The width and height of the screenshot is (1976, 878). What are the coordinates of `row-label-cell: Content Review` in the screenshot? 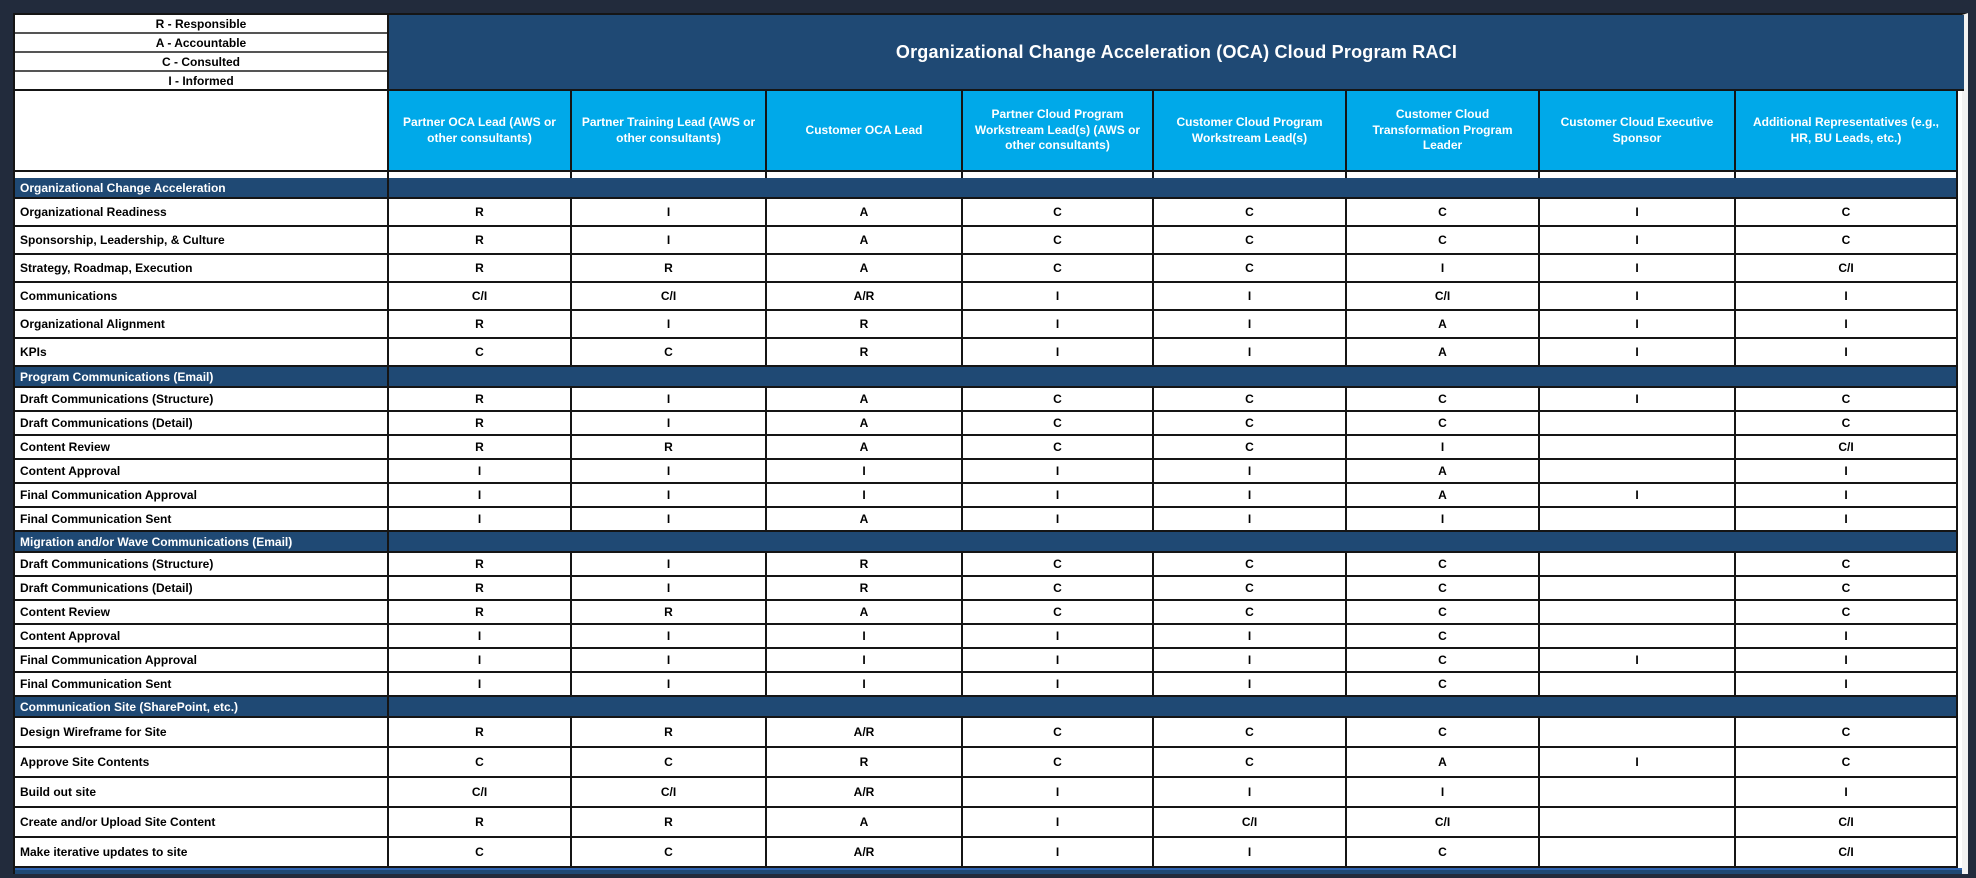 It's located at (202, 613).